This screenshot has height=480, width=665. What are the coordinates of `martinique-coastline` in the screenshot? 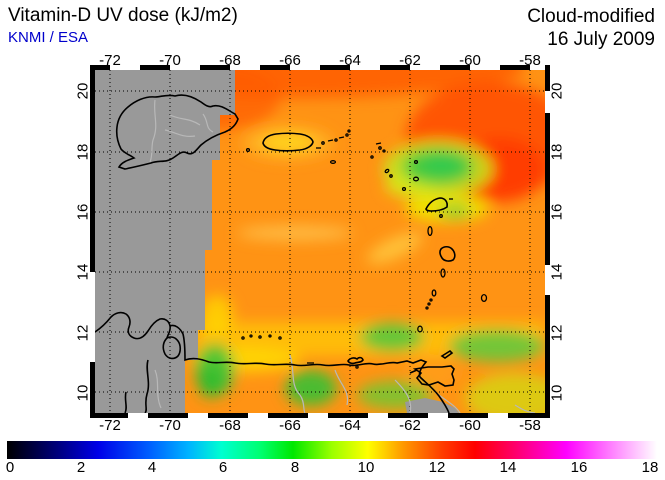 It's located at (447, 253).